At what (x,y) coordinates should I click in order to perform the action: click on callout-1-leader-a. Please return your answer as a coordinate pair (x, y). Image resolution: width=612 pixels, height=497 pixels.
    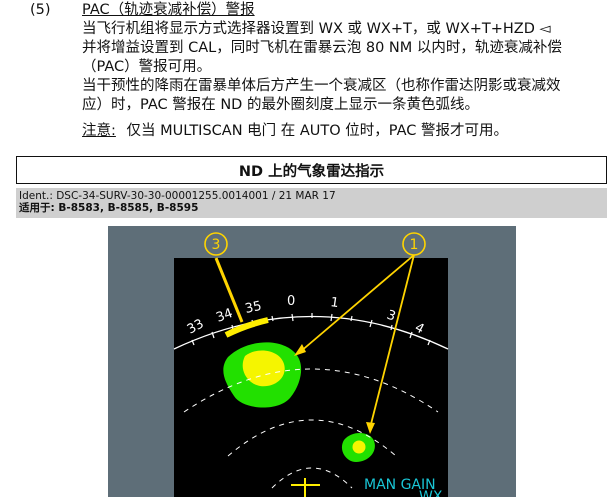
    Looking at the image, I should click on (357, 303).